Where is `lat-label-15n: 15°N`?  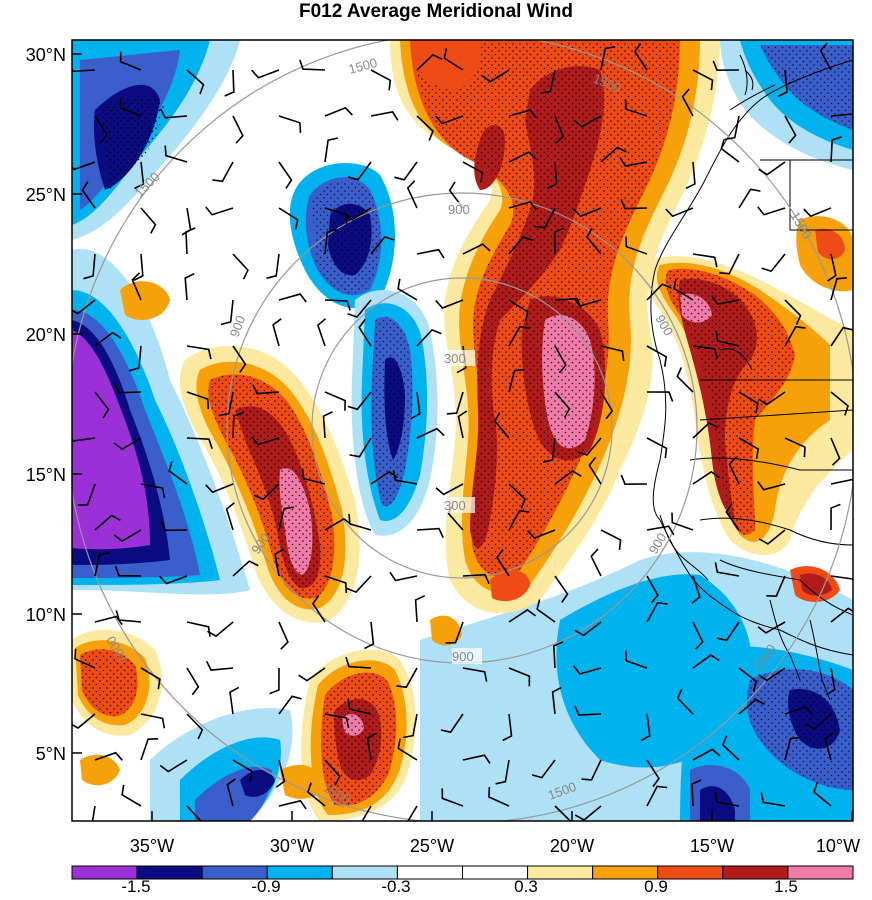 lat-label-15n: 15°N is located at coordinates (46, 475).